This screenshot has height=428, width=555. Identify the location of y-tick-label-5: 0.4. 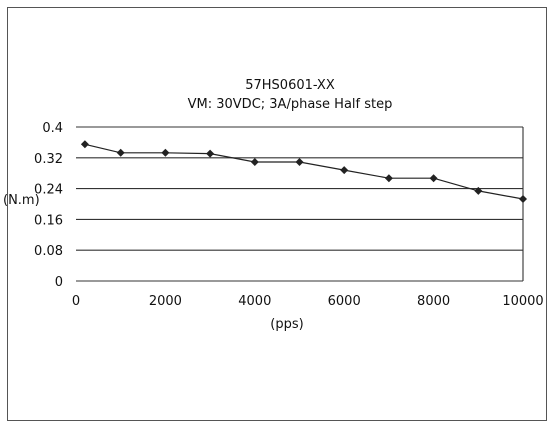
(52, 128).